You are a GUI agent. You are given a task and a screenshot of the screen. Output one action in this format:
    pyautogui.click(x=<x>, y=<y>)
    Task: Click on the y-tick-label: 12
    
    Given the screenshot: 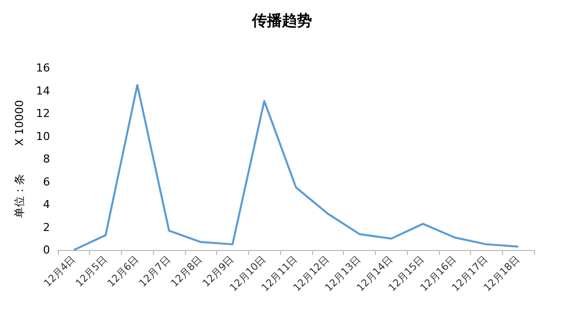 What is the action you would take?
    pyautogui.click(x=43, y=113)
    